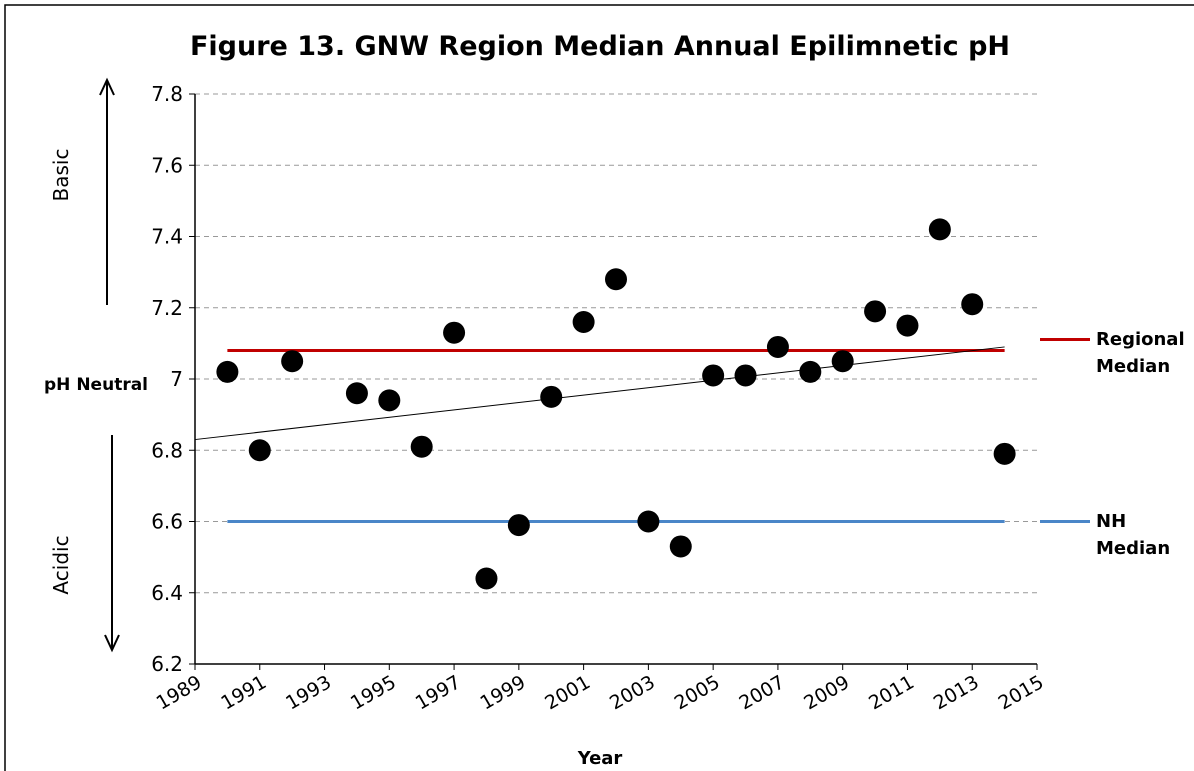 This screenshot has height=771, width=1194. What do you see at coordinates (1133, 534) in the screenshot?
I see `legend-label: NH Median` at bounding box center [1133, 534].